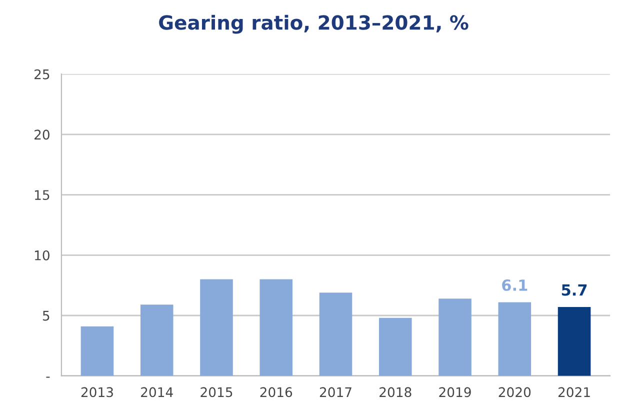 This screenshot has width=627, height=405. Describe the element at coordinates (574, 290) in the screenshot. I see `data-label: 5.7` at that location.